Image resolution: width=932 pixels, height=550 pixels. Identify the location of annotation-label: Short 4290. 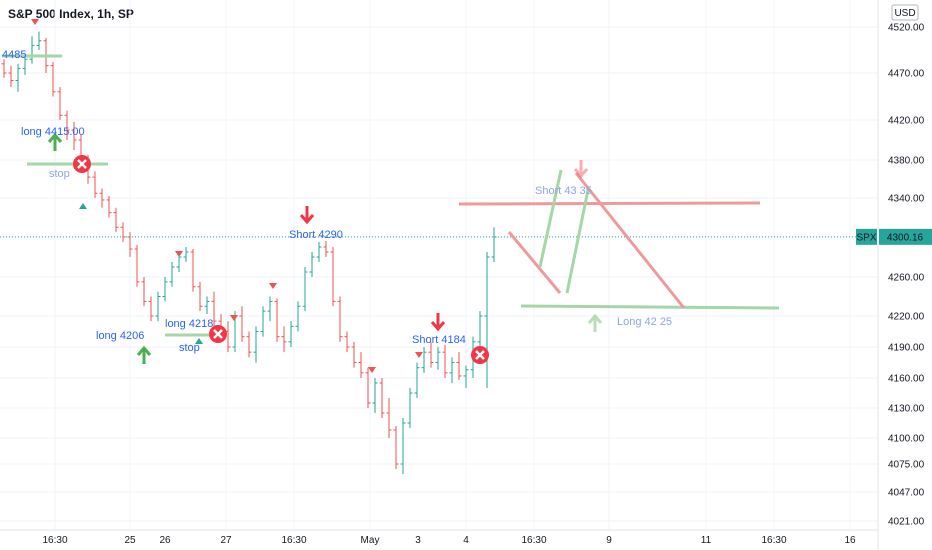
(316, 235).